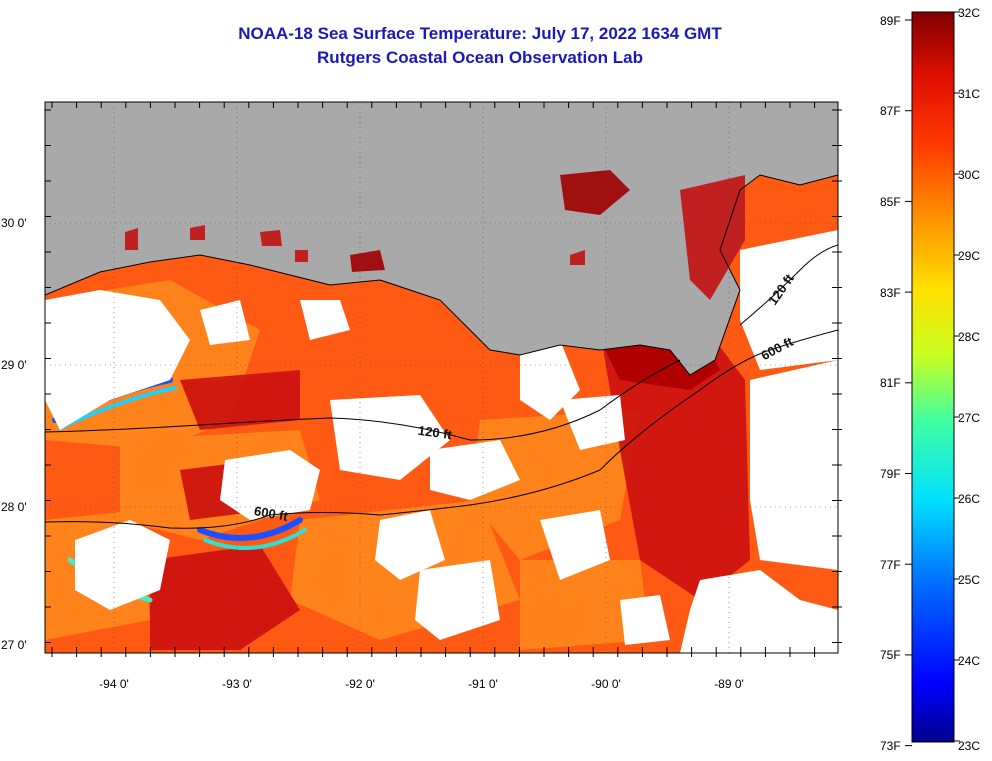  What do you see at coordinates (890, 655) in the screenshot?
I see `colorbar-f-label: 75F` at bounding box center [890, 655].